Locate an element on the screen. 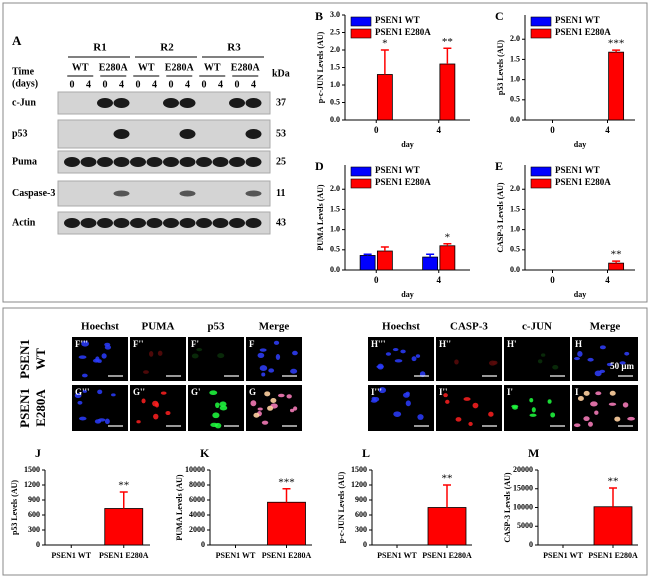 The image size is (650, 578). y-axis-label: p-c-JUN Levels (AU) is located at coordinates (341, 507).